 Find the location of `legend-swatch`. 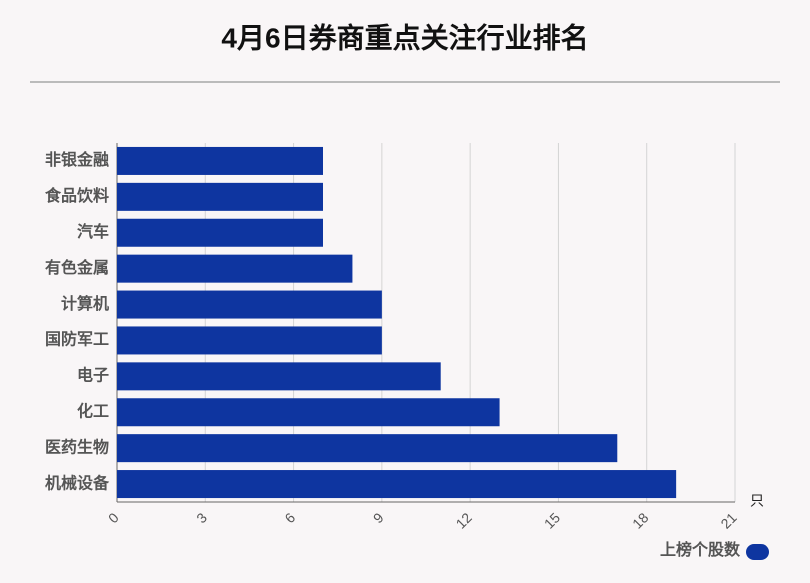

legend-swatch is located at coordinates (757, 552).